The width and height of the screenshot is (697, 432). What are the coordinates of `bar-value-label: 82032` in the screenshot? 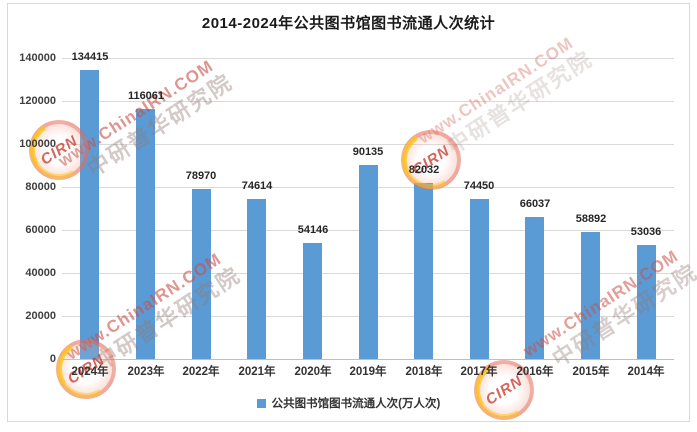 It's located at (424, 170).